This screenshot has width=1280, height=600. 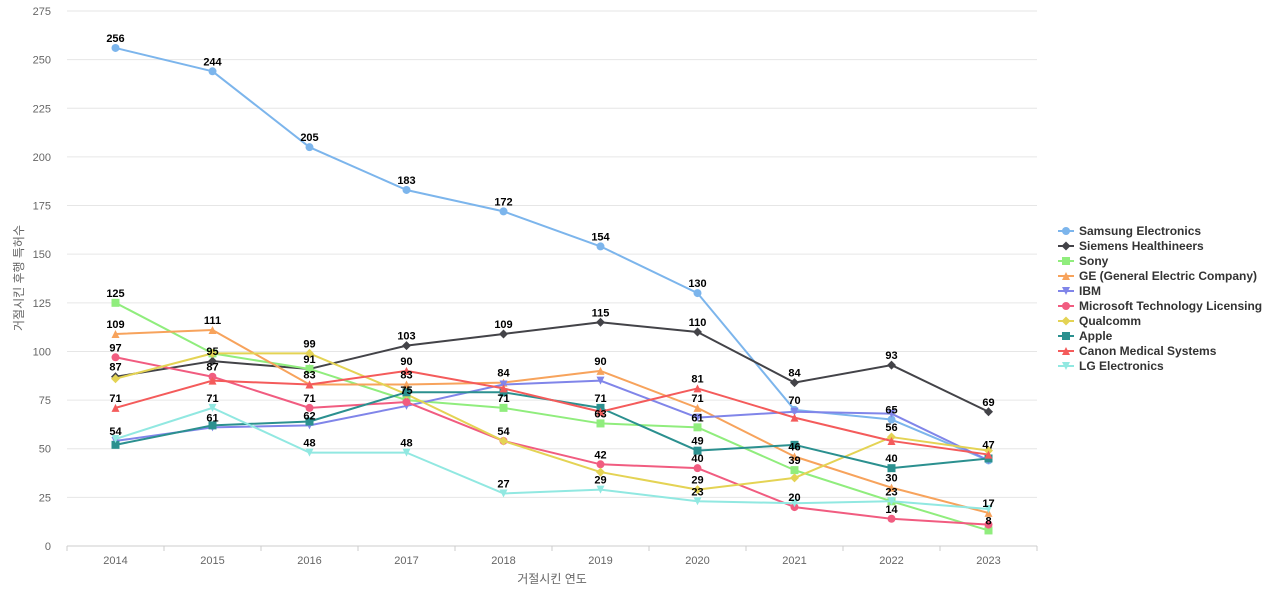 What do you see at coordinates (1066, 366) in the screenshot?
I see `legend-marker` at bounding box center [1066, 366].